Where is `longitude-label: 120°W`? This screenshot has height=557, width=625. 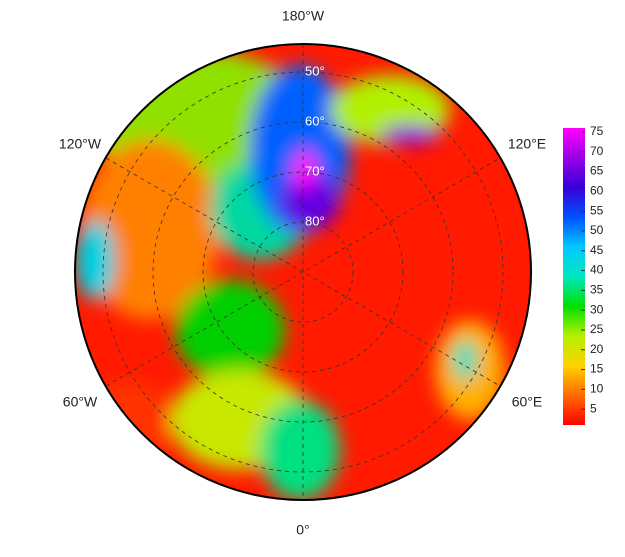
longitude-label: 120°W is located at coordinates (80, 144).